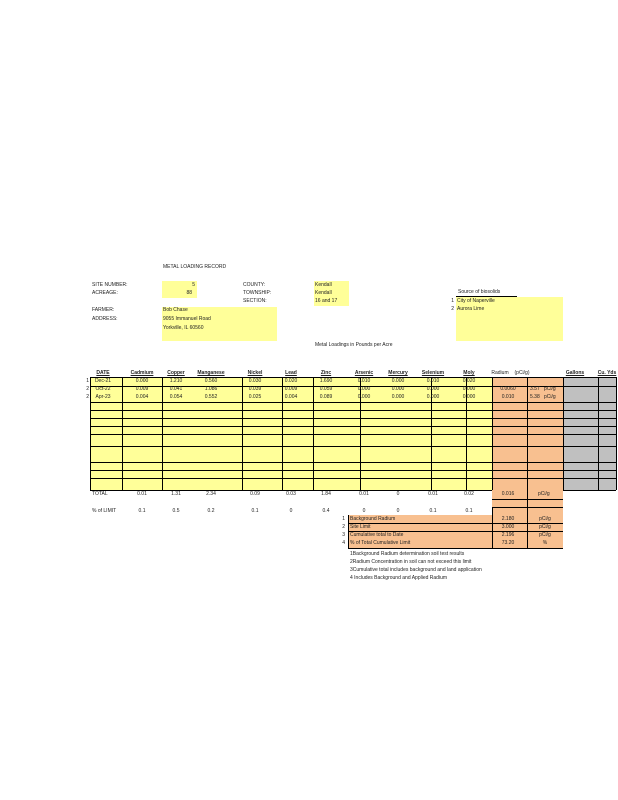 This screenshot has width=618, height=800. I want to click on total-cell: 0.09, so click(255, 494).